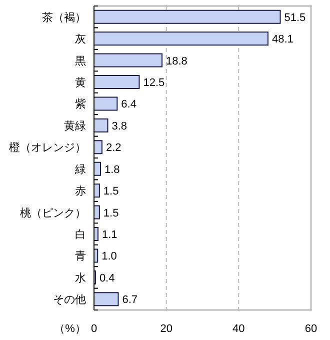  I want to click on data-label: 1.8, so click(112, 170).